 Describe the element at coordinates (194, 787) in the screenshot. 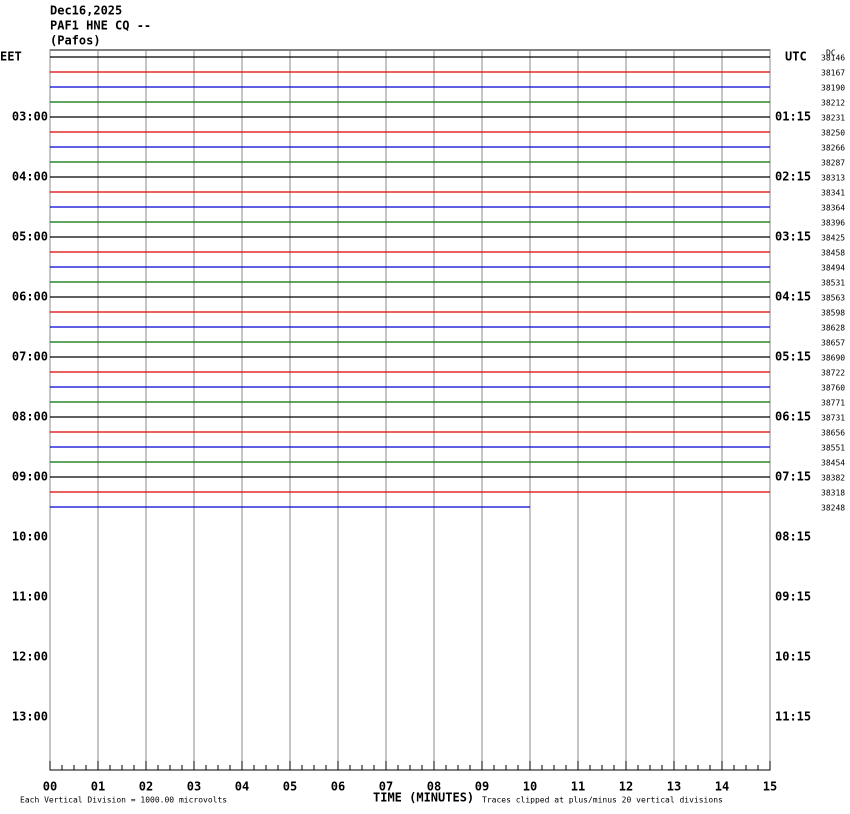

I see `x-tick-label: 03` at that location.